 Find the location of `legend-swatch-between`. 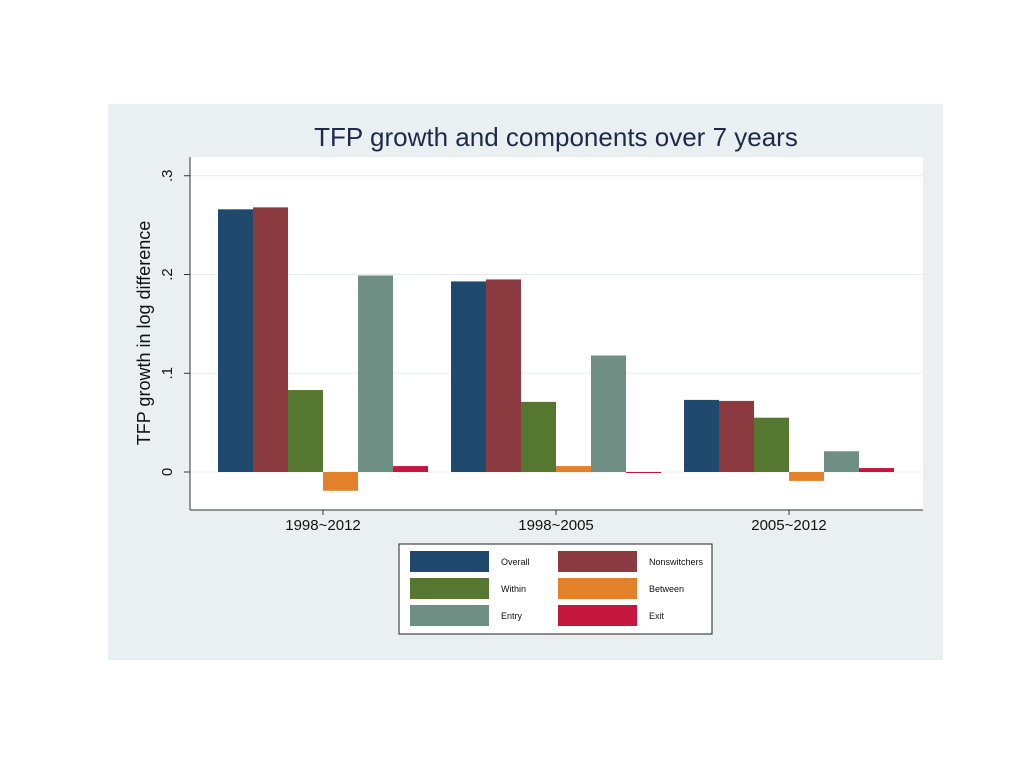

legend-swatch-between is located at coordinates (597, 588).